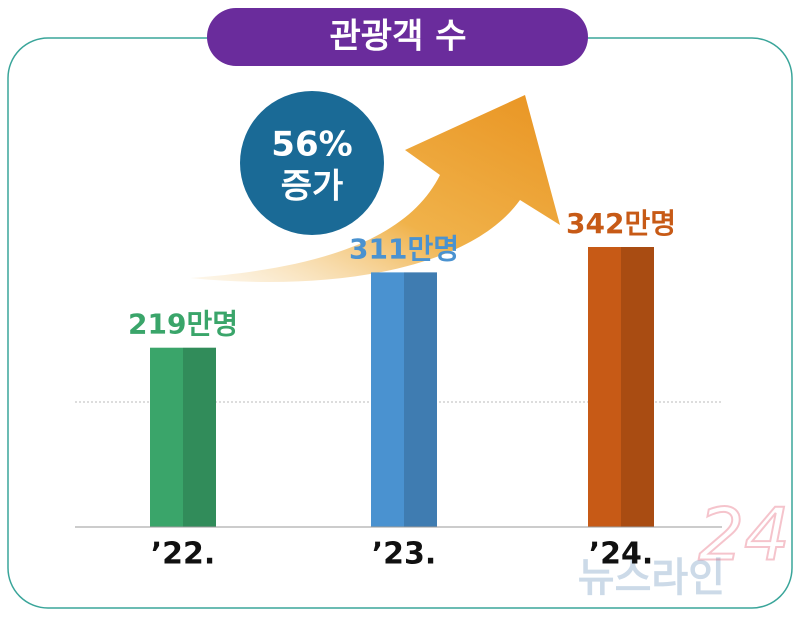 Image resolution: width=800 pixels, height=620 pixels. Describe the element at coordinates (312, 187) in the screenshot. I see `annotation: 증가` at that location.